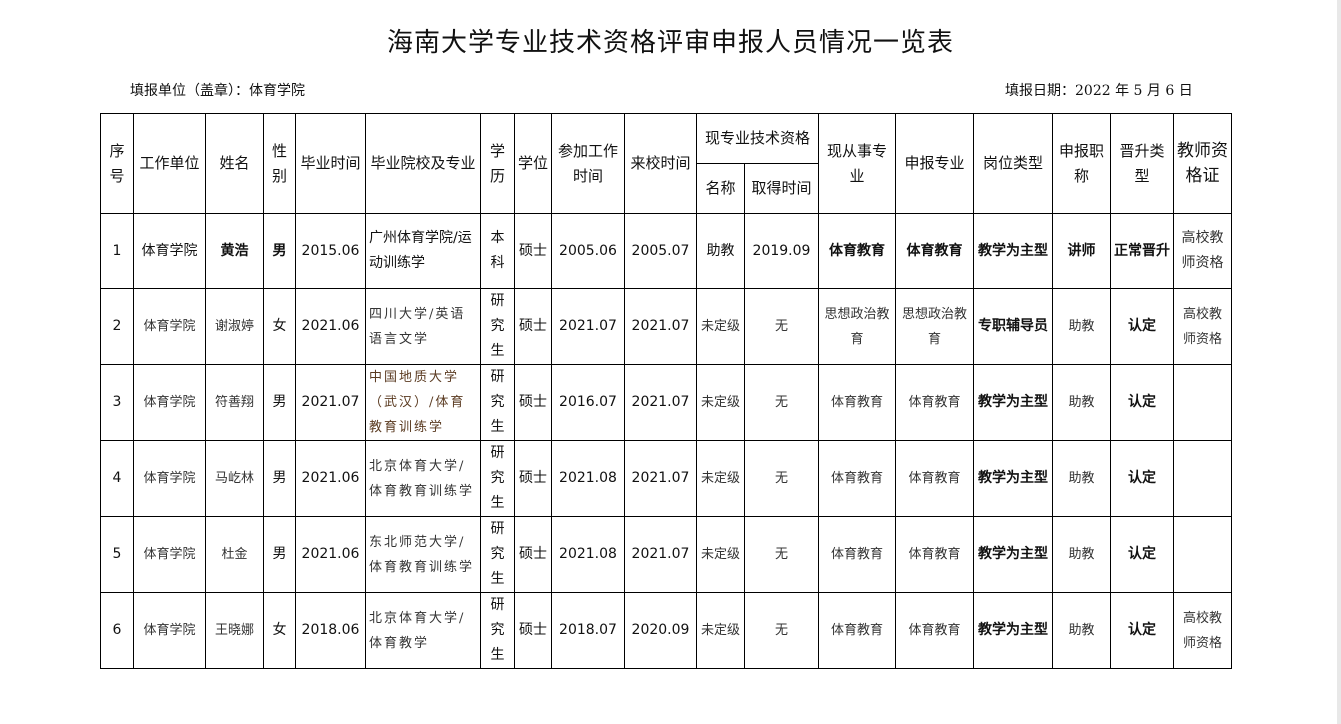 The height and width of the screenshot is (724, 1341). Describe the element at coordinates (588, 163) in the screenshot. I see `header-work-time: 参加工作时间` at that location.